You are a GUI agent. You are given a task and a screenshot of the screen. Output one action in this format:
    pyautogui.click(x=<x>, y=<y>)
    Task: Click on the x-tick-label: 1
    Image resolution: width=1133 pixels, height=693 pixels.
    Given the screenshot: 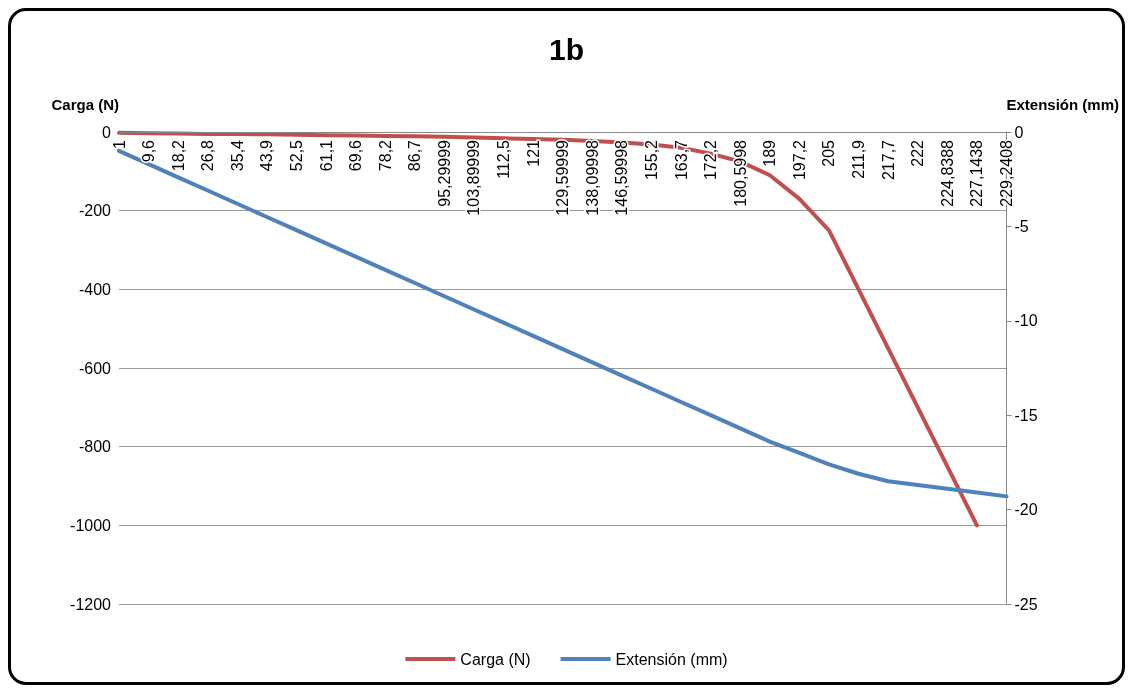 What is the action you would take?
    pyautogui.click(x=119, y=144)
    